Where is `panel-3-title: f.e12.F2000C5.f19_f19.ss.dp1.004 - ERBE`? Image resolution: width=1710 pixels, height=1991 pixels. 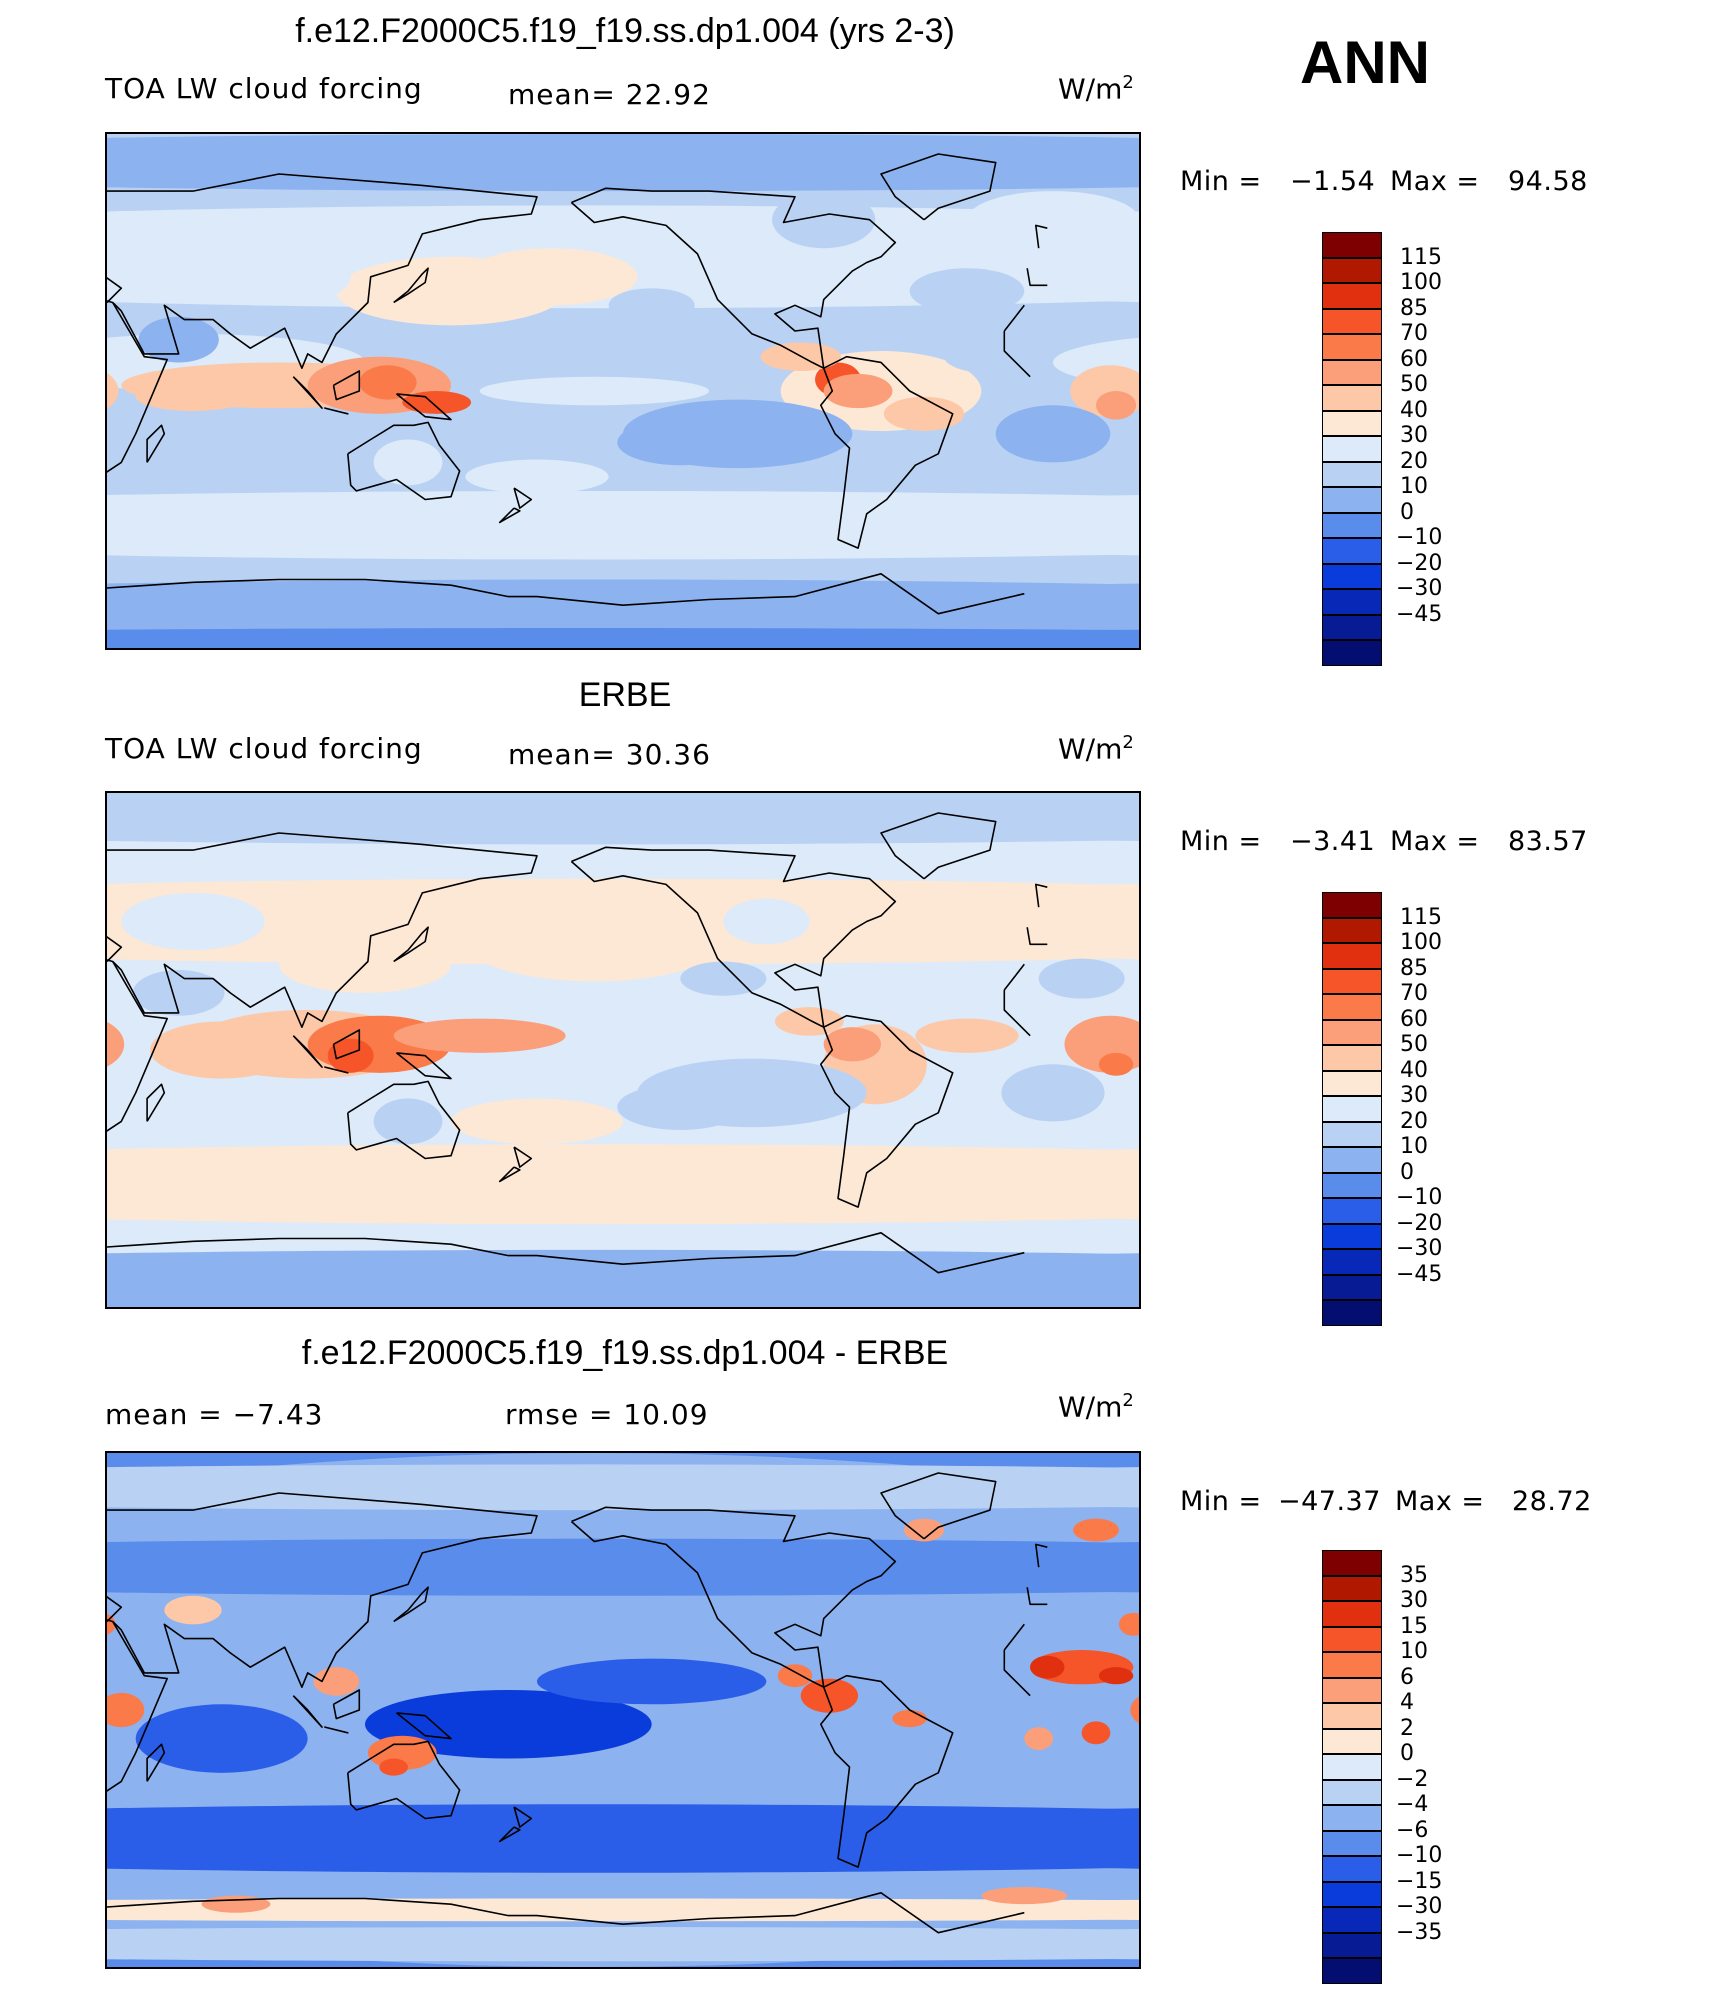 panel-3-title: f.e12.F2000C5.f19_f19.ss.dp1.004 - ERBE is located at coordinates (625, 1353).